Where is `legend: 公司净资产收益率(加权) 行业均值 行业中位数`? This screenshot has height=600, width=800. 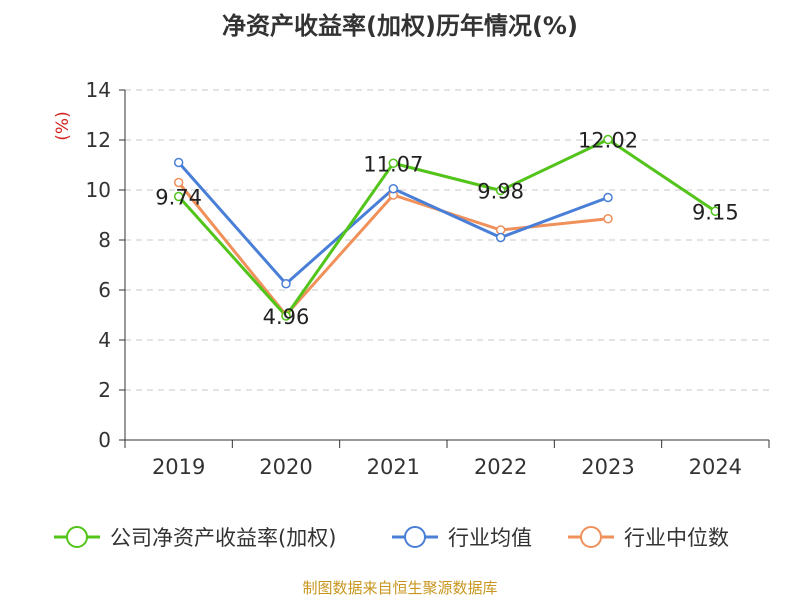
legend: 公司净资产收益率(加权) 行业均值 行业中位数 is located at coordinates (400, 537).